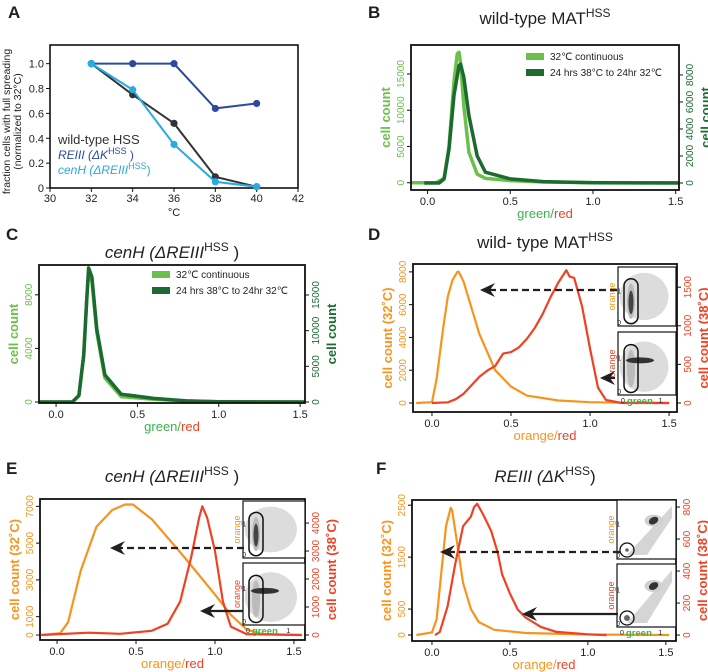 This screenshot has height=672, width=708. What do you see at coordinates (12, 234) in the screenshot?
I see `panel-label: C` at bounding box center [12, 234].